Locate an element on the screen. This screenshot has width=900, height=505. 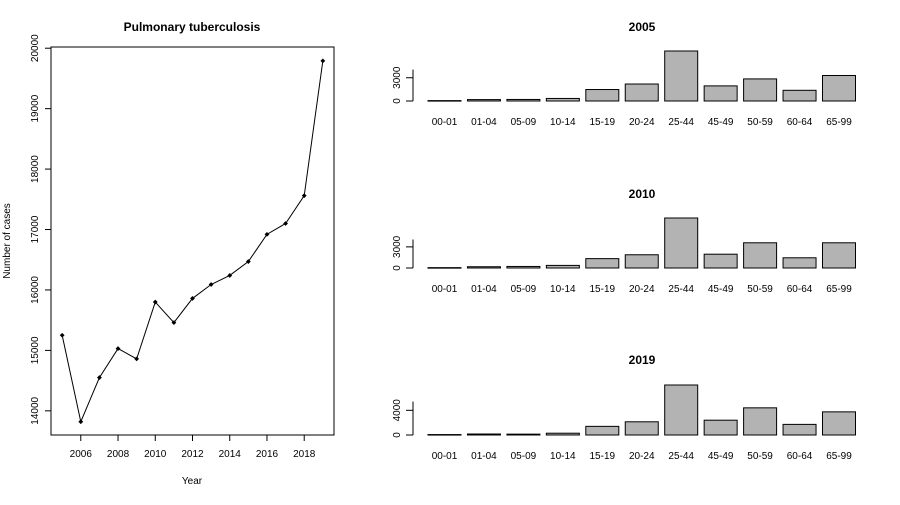
x-axis-ticks: 2006 2008 2010 2012 2014 2016 2018 is located at coordinates (193, 447).